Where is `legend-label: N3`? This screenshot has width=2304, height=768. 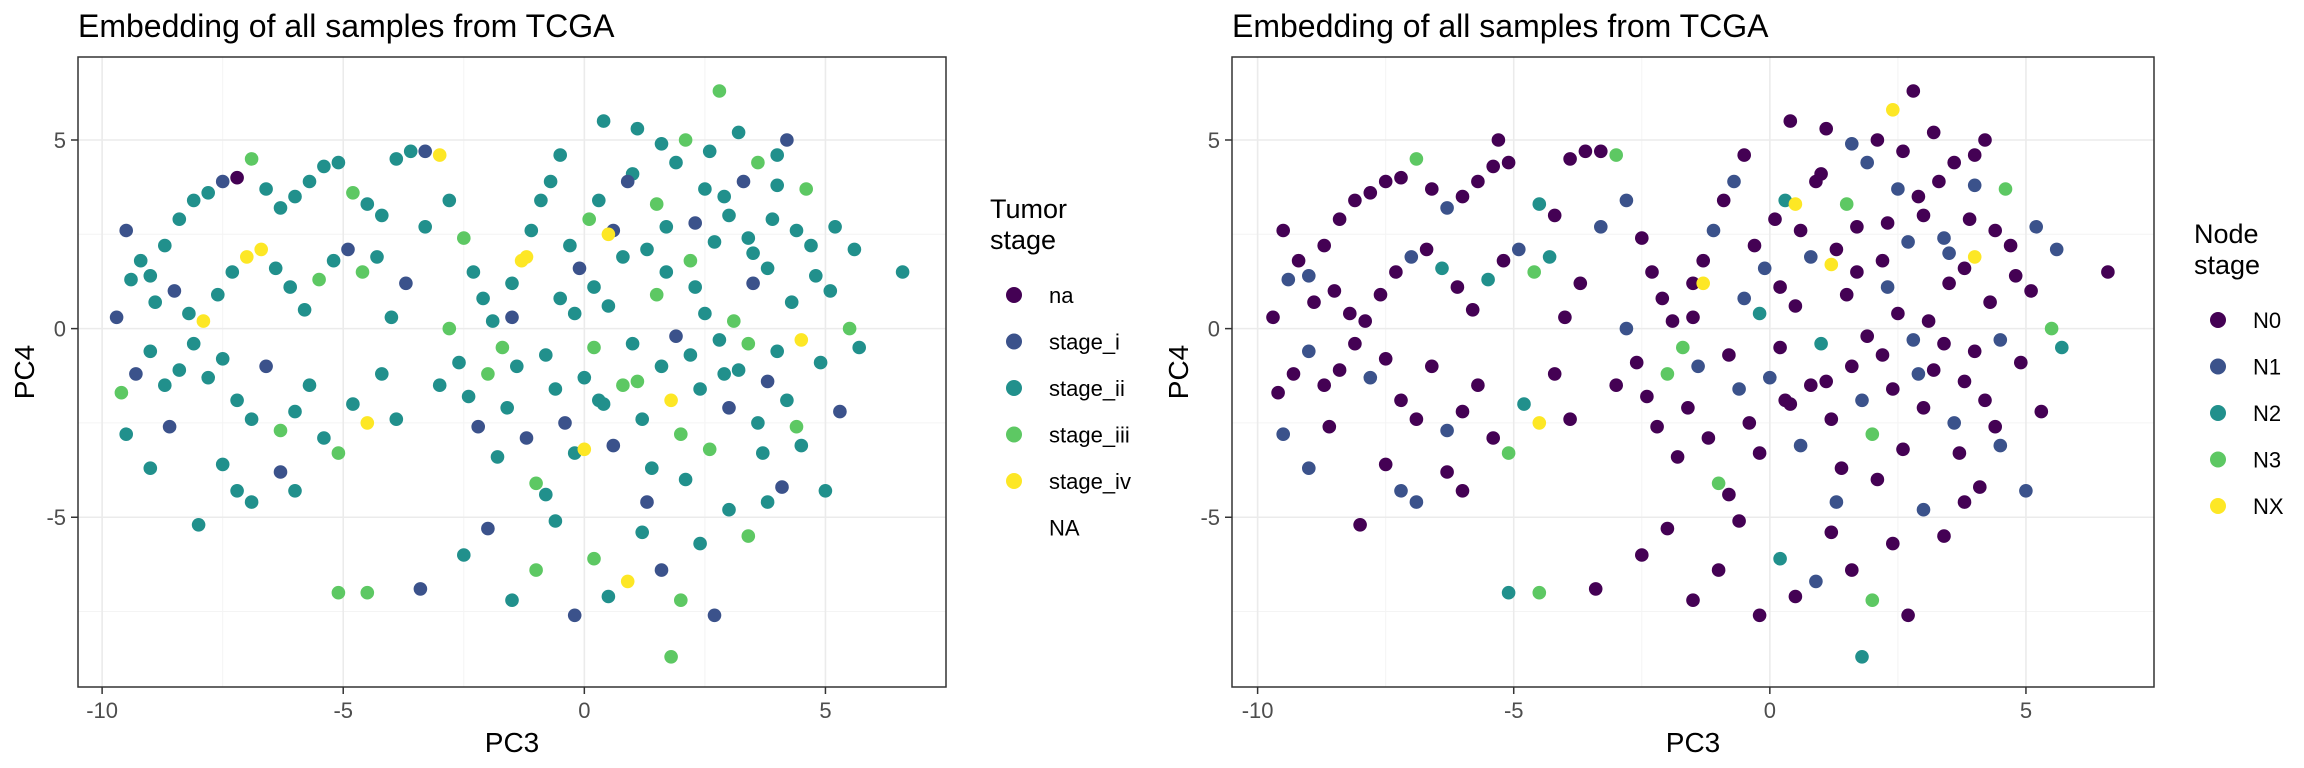
legend-label: N3 is located at coordinates (2267, 460).